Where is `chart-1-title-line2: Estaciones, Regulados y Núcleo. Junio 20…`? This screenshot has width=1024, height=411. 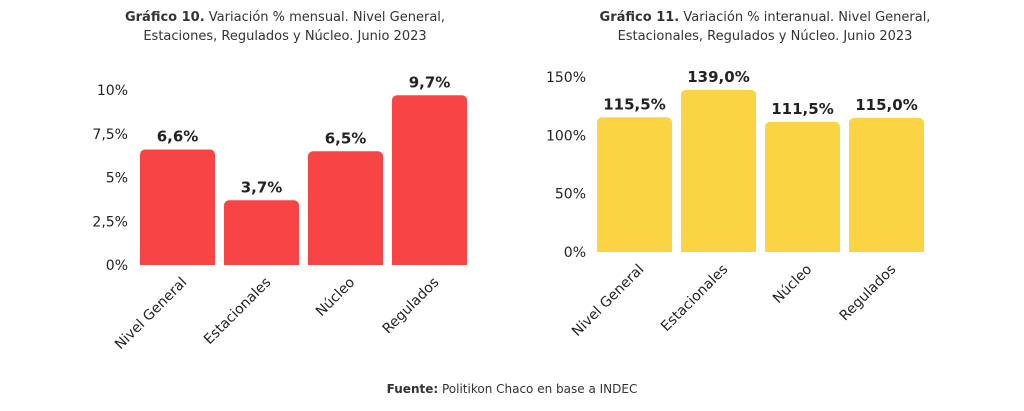
chart-1-title-line2: Estaciones, Regulados y Núcleo. Junio 20… is located at coordinates (285, 36).